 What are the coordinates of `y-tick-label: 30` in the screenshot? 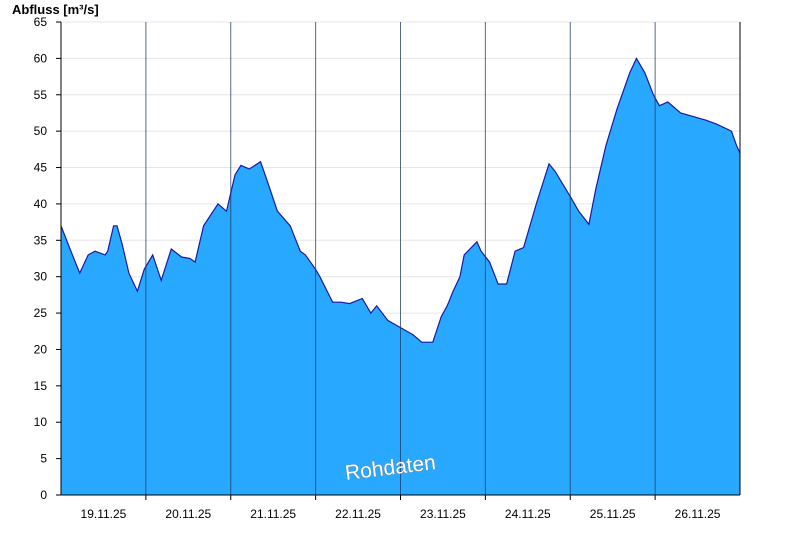 It's located at (41, 277).